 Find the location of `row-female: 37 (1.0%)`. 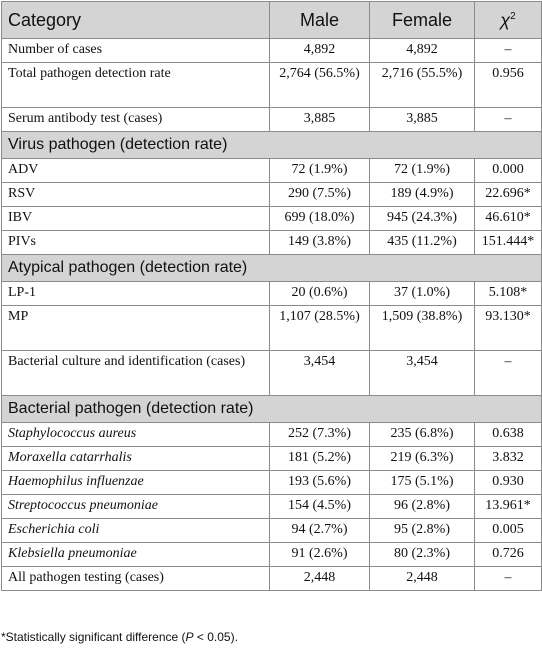

row-female: 37 (1.0%) is located at coordinates (422, 293).